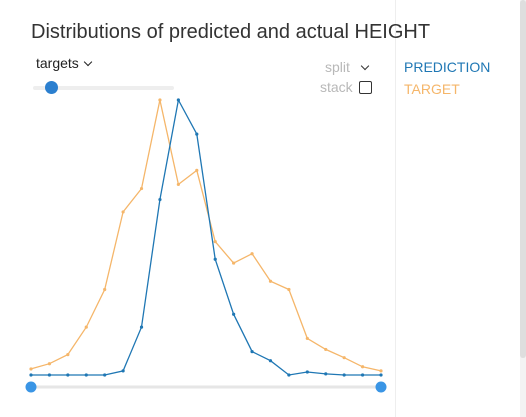  I want to click on range-slider-low-handle, so click(31, 387).